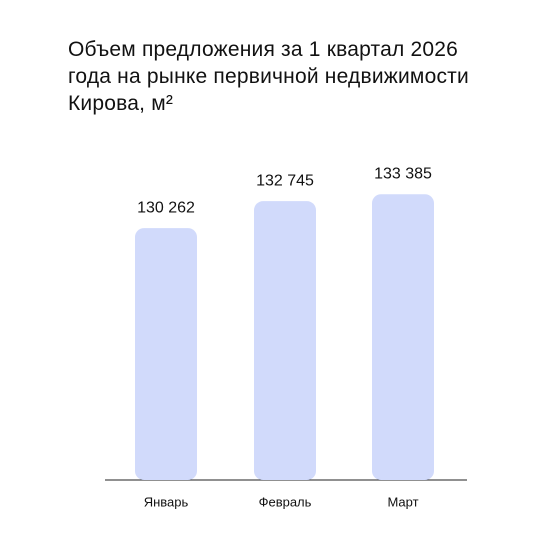 The width and height of the screenshot is (537, 549). Describe the element at coordinates (166, 207) in the screenshot. I see `value-label: 130 262` at that location.